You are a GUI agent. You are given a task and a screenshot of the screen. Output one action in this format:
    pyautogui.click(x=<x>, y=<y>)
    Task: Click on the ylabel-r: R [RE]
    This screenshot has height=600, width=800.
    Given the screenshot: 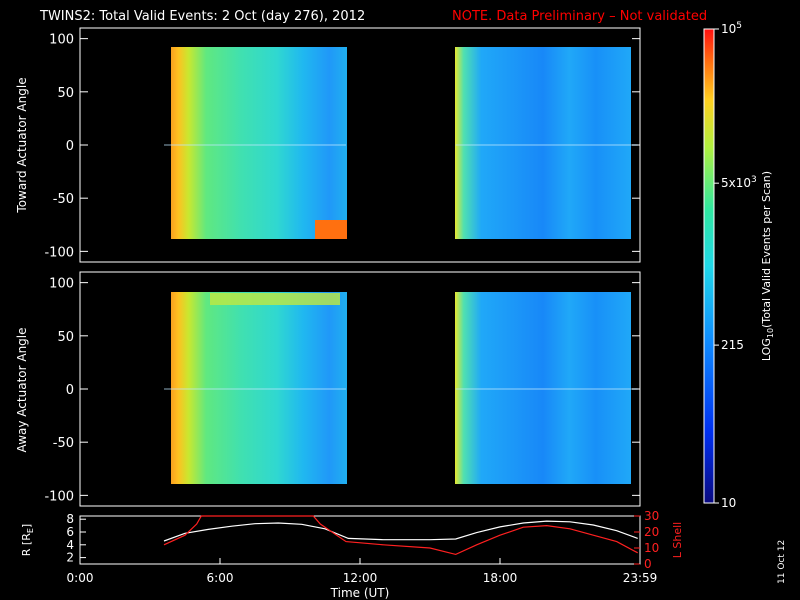 What is the action you would take?
    pyautogui.click(x=27, y=540)
    